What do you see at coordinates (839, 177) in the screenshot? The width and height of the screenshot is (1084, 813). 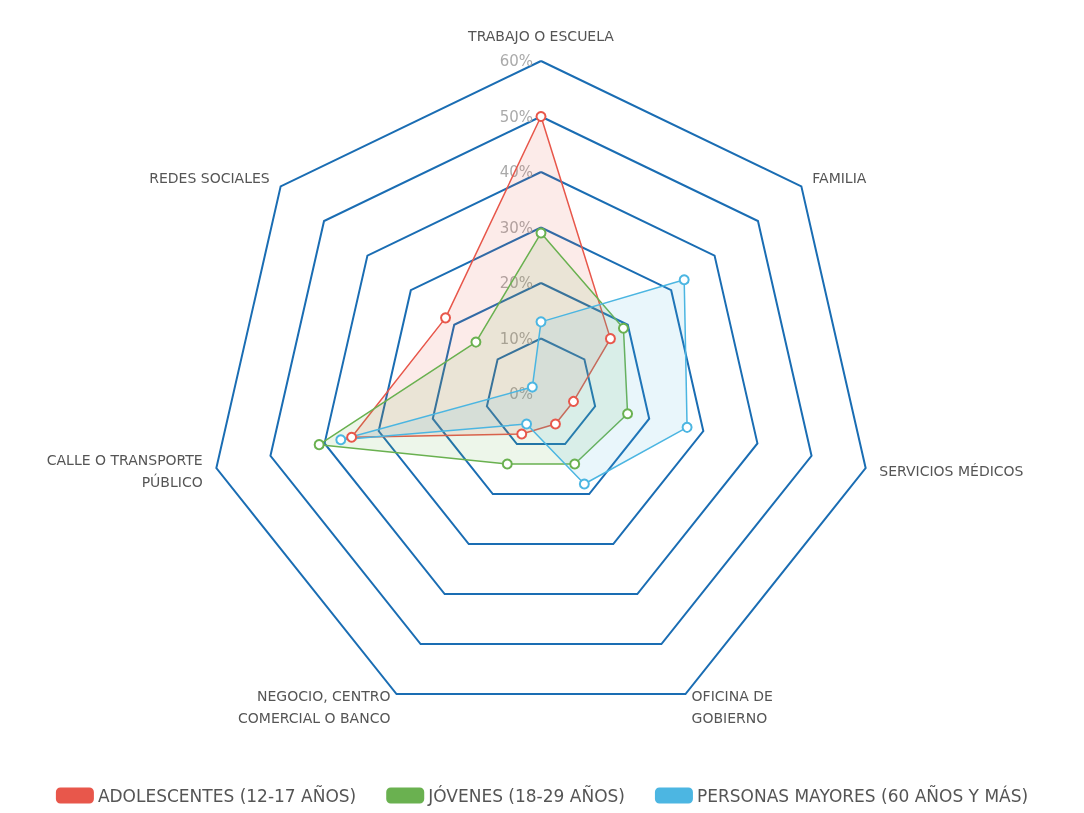 I see `spoke-label: FAMILIA` at bounding box center [839, 177].